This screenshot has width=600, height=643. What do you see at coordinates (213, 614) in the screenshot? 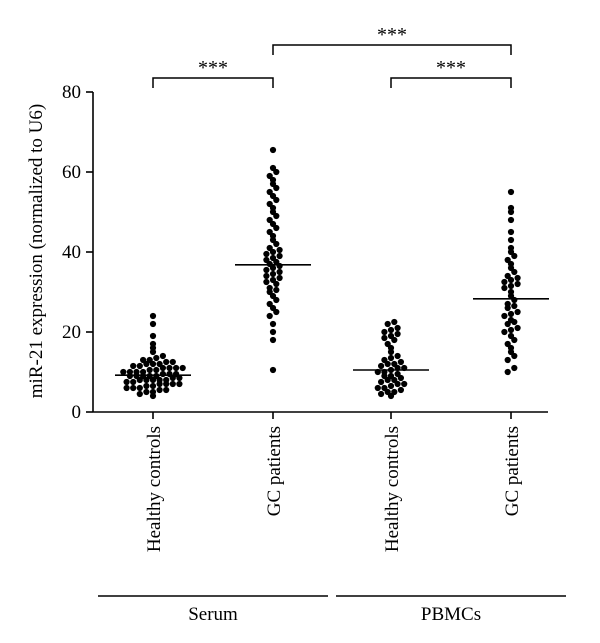
I see `group-label: Serum` at bounding box center [213, 614].